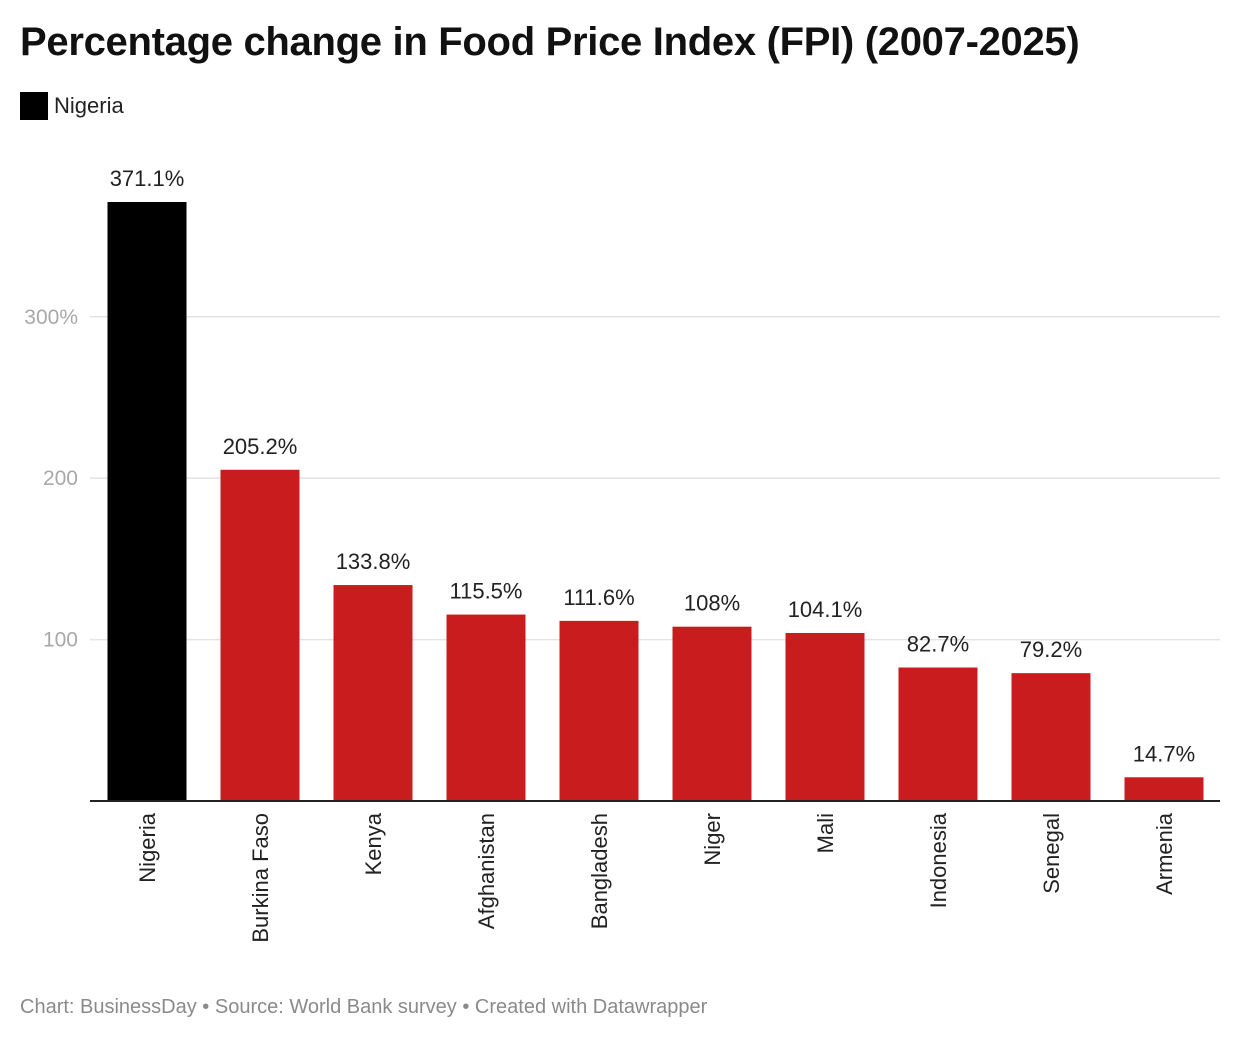  Describe the element at coordinates (938, 644) in the screenshot. I see `data-label: 82.7%` at that location.